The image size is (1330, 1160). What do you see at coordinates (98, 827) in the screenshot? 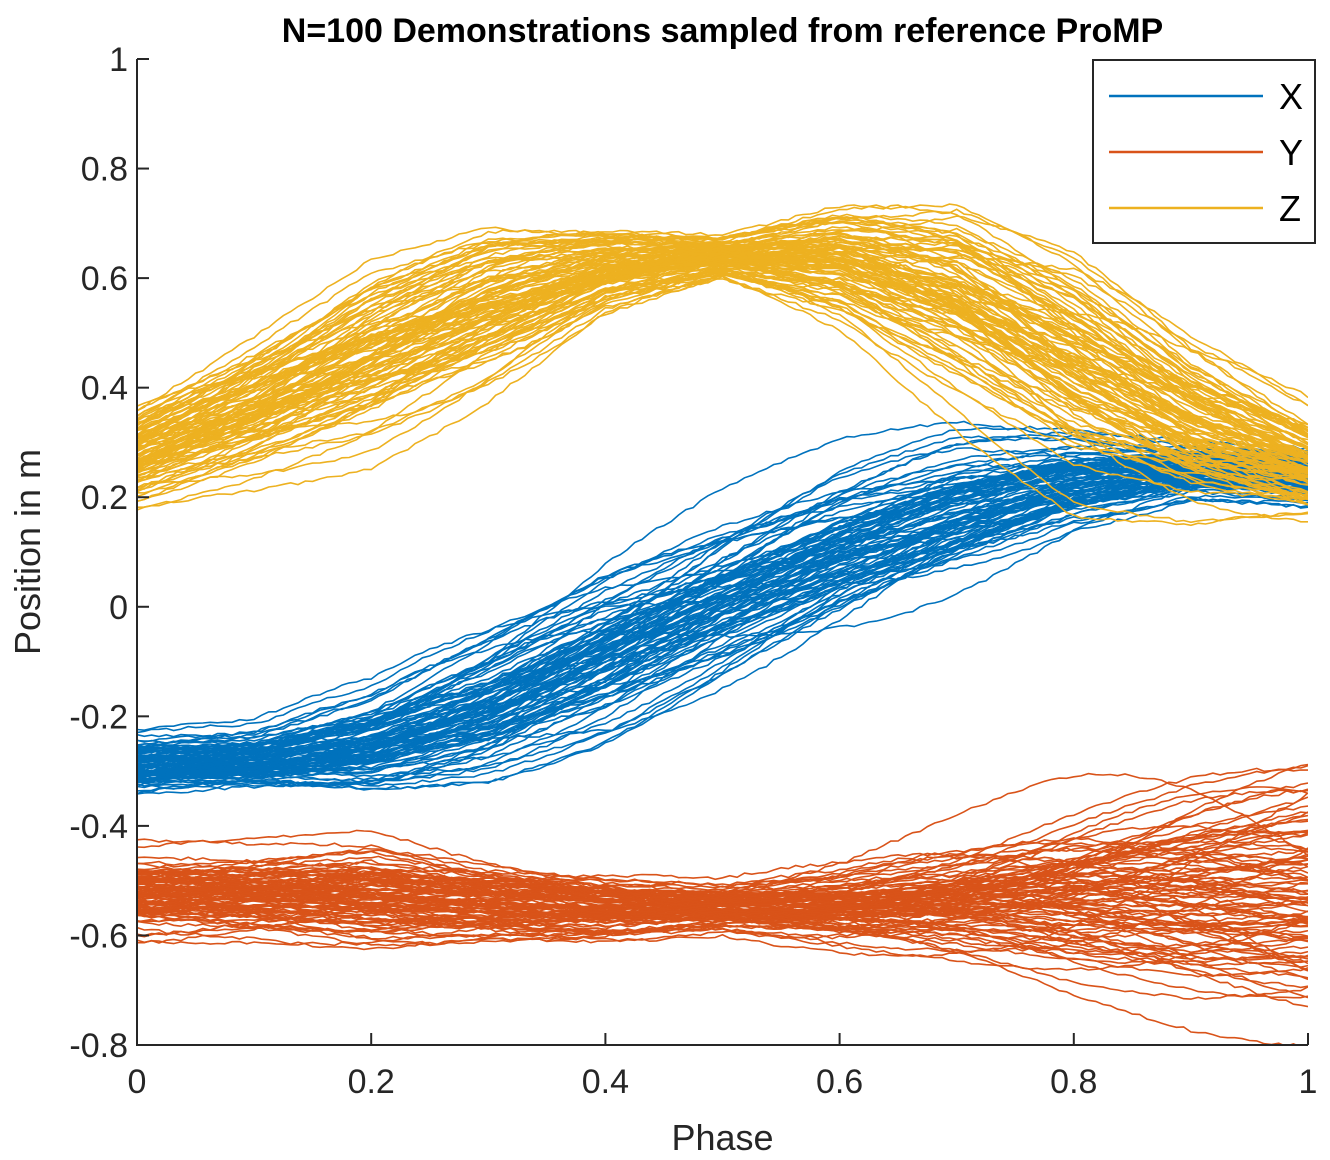
I see `y-tick-label: -0.4` at bounding box center [98, 827].